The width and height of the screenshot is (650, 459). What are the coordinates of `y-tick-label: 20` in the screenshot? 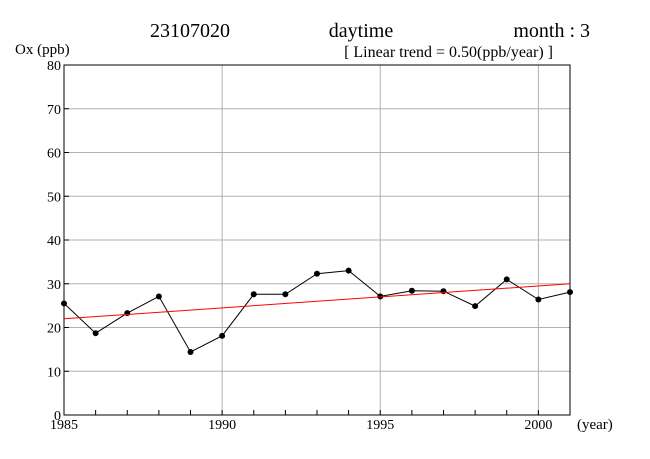 It's located at (54, 329).